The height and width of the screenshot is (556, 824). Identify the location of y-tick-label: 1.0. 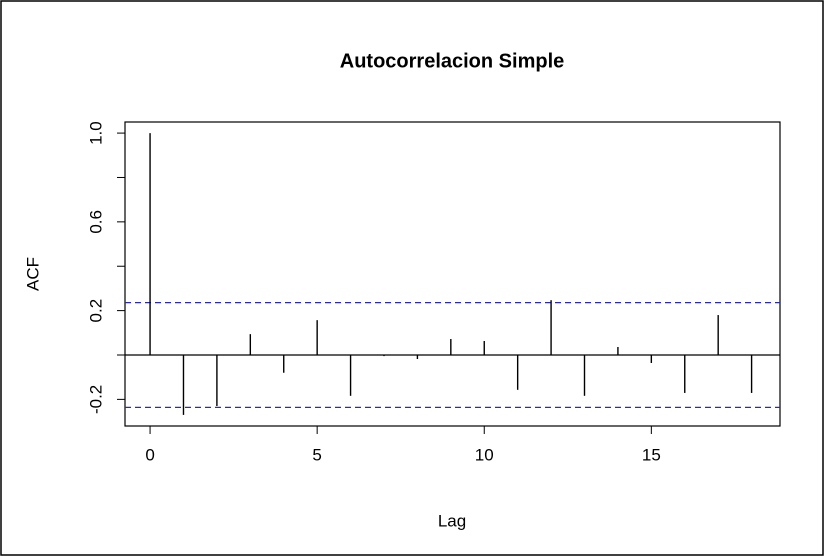
(95, 133).